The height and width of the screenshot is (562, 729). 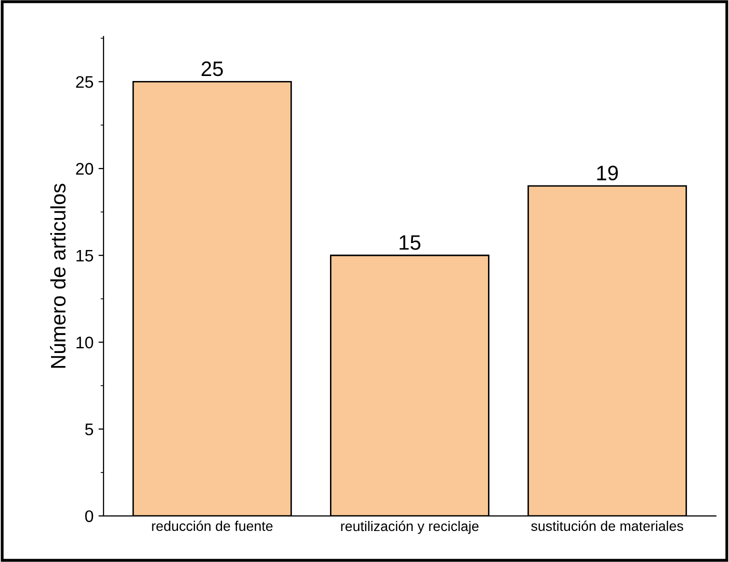 What do you see at coordinates (89, 516) in the screenshot?
I see `y-tick-label: 0` at bounding box center [89, 516].